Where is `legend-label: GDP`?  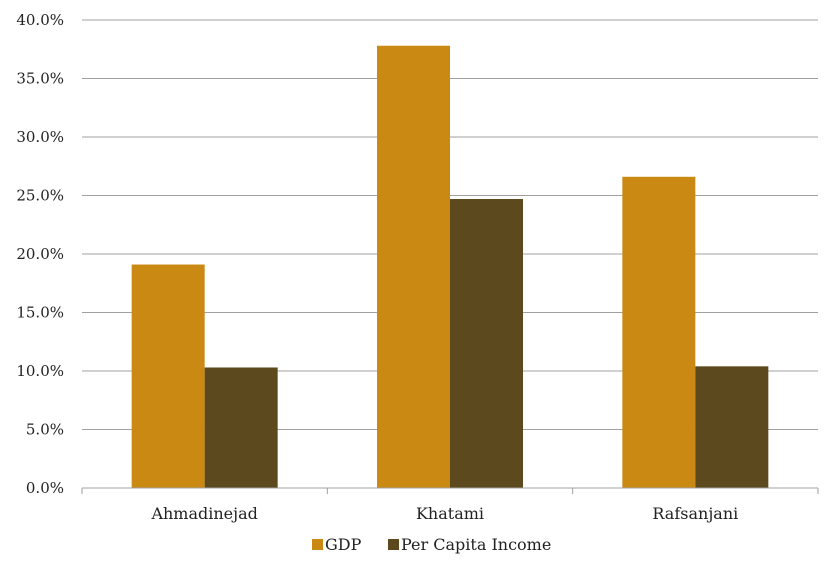
legend-label: GDP is located at coordinates (343, 544).